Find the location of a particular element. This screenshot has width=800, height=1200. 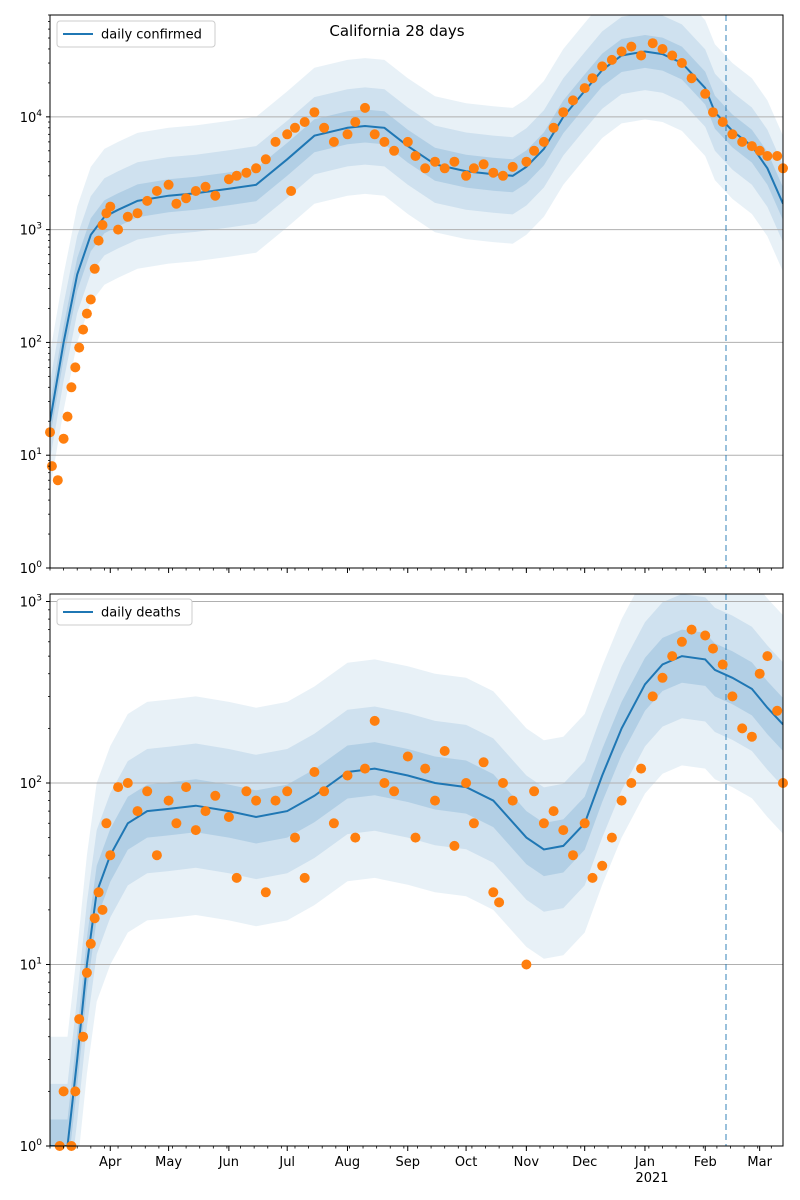

x-tick-label: Feb is located at coordinates (705, 1162).